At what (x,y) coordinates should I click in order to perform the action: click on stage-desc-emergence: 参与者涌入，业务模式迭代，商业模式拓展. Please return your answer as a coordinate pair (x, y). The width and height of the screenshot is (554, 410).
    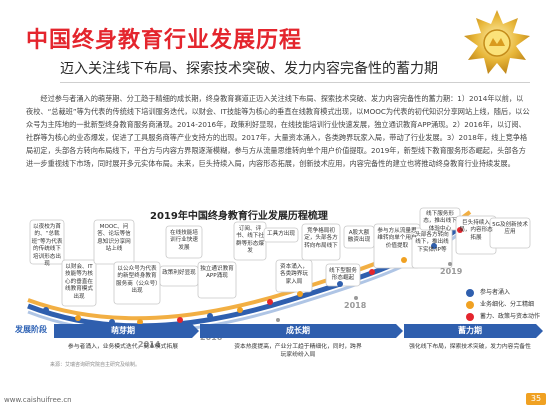
    Looking at the image, I should click on (123, 347).